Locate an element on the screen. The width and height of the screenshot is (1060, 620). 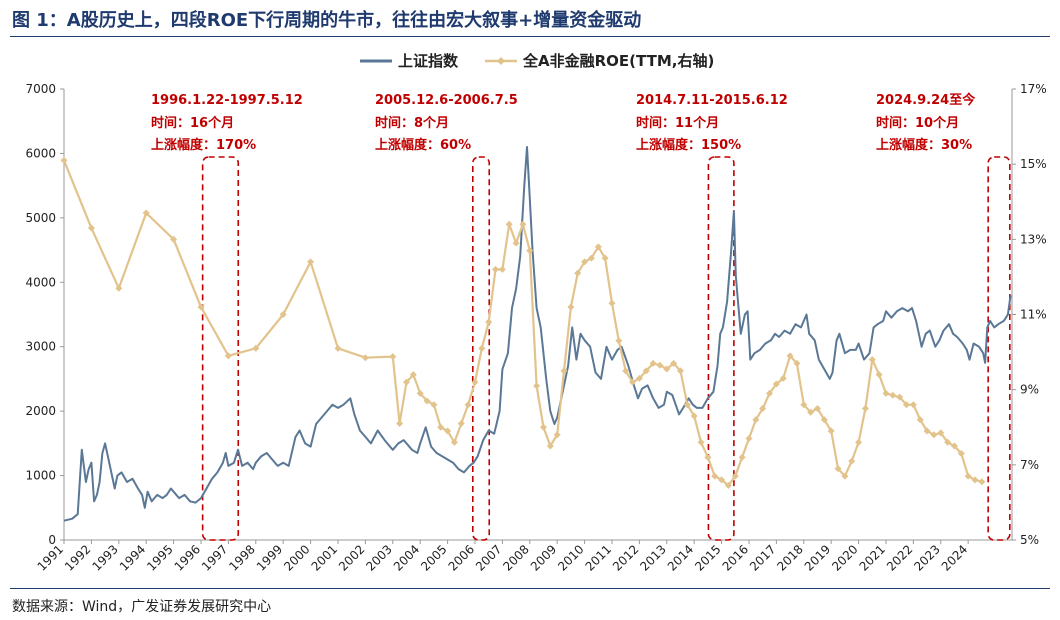
x-tick-label: 1998 is located at coordinates (241, 557).